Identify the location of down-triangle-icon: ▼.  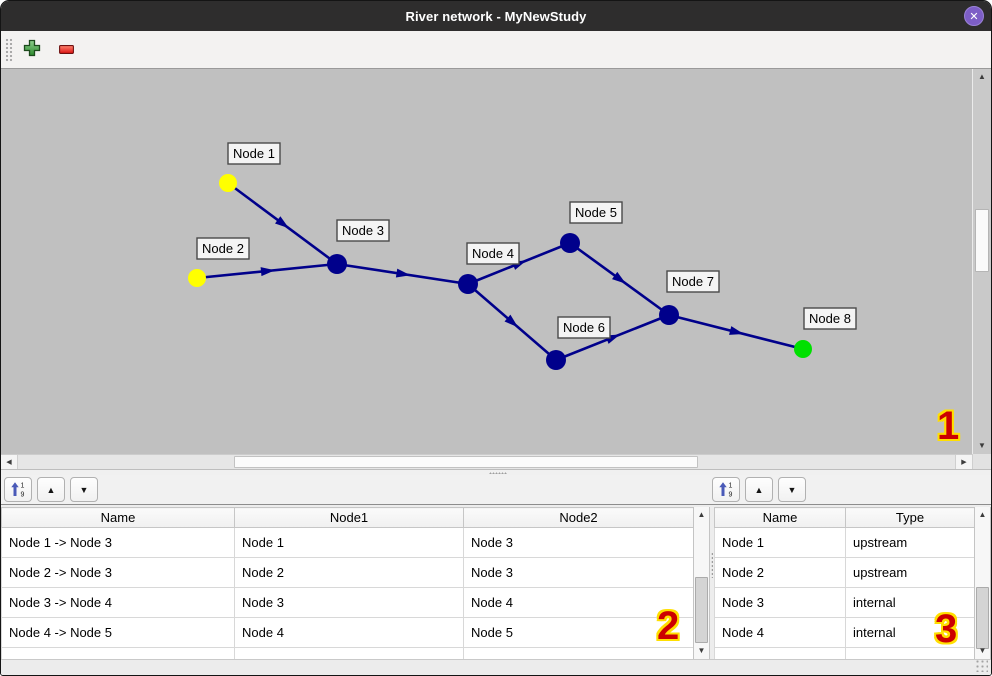
(84, 489).